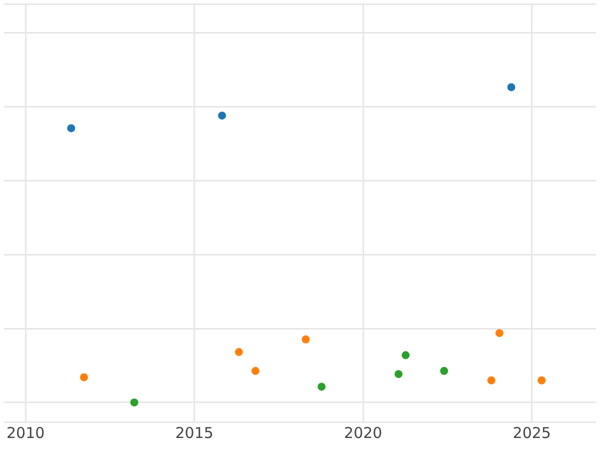 This screenshot has height=450, width=600. Describe the element at coordinates (531, 433) in the screenshot. I see `x-tick-label: 2025` at that location.